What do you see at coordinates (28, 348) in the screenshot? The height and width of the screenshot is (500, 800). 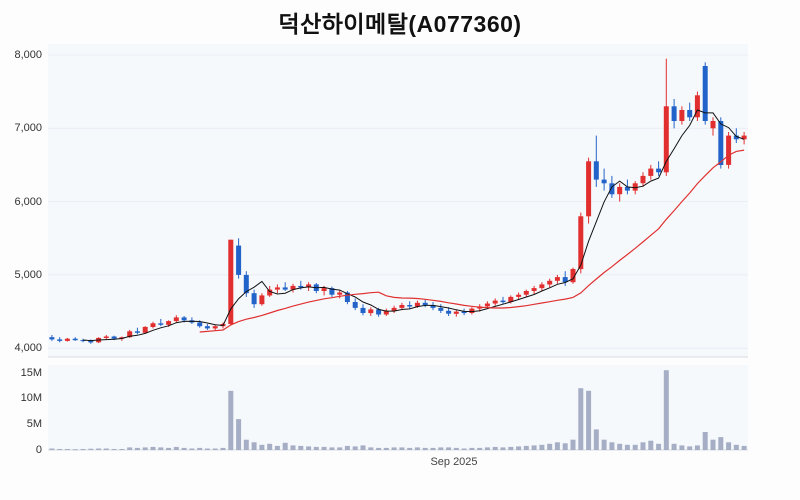 I see `price-tick-label: 4,000` at bounding box center [28, 348].